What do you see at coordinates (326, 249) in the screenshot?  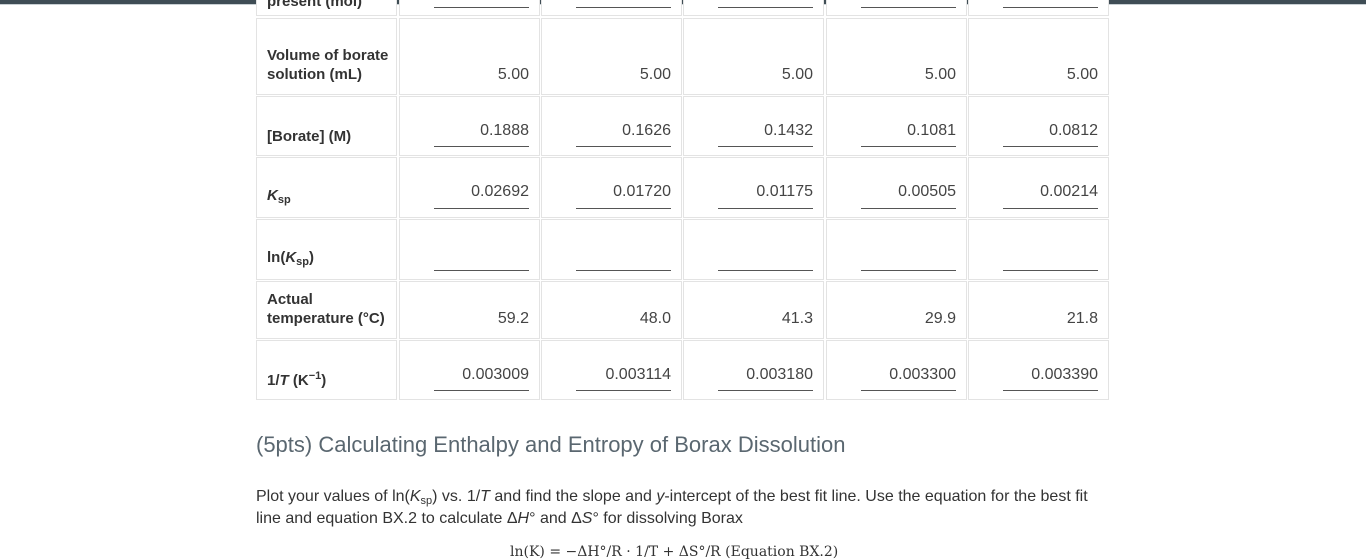 I see `row-label-cell: ln(Ksp)` at bounding box center [326, 249].